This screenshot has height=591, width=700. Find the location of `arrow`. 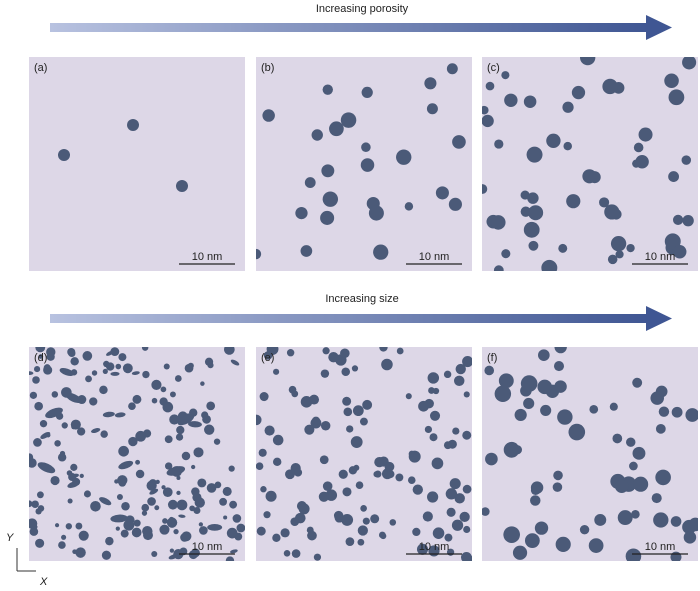

arrow is located at coordinates (361, 318).